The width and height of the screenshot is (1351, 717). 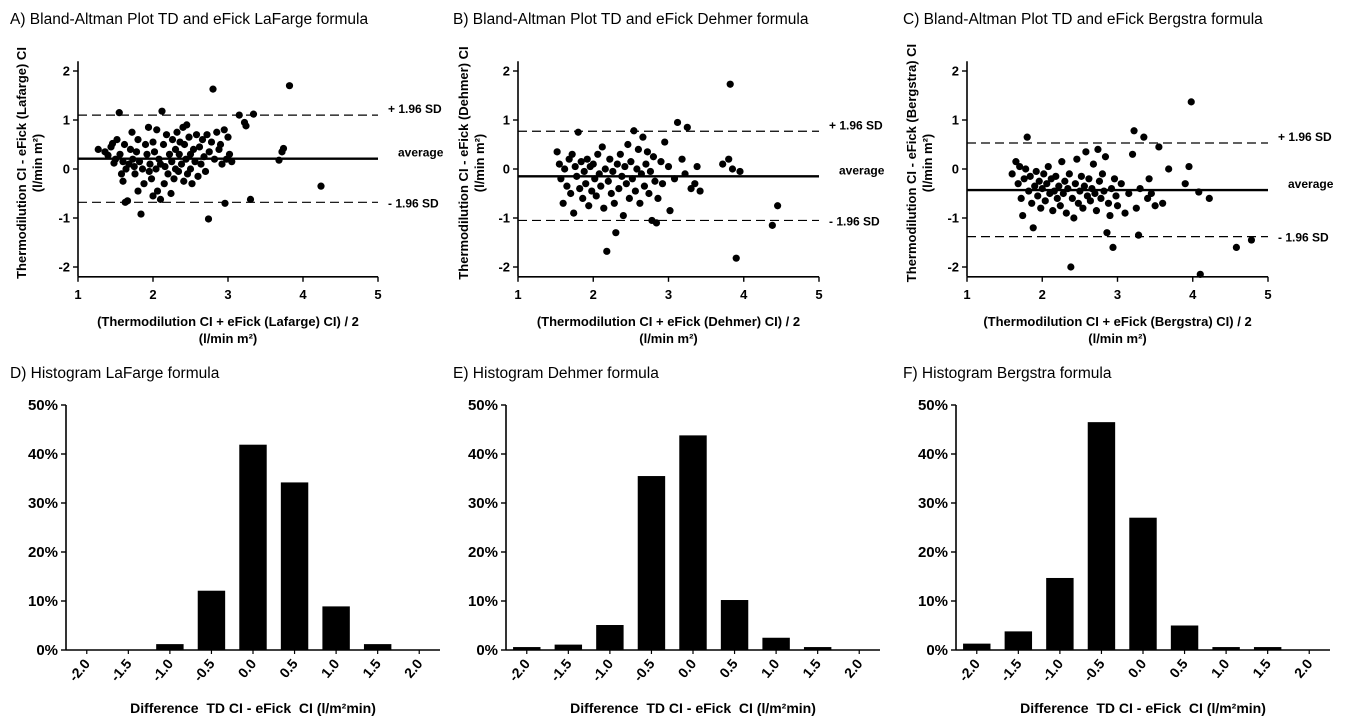 I want to click on y-tick-label: -2, so click(x=64, y=267).